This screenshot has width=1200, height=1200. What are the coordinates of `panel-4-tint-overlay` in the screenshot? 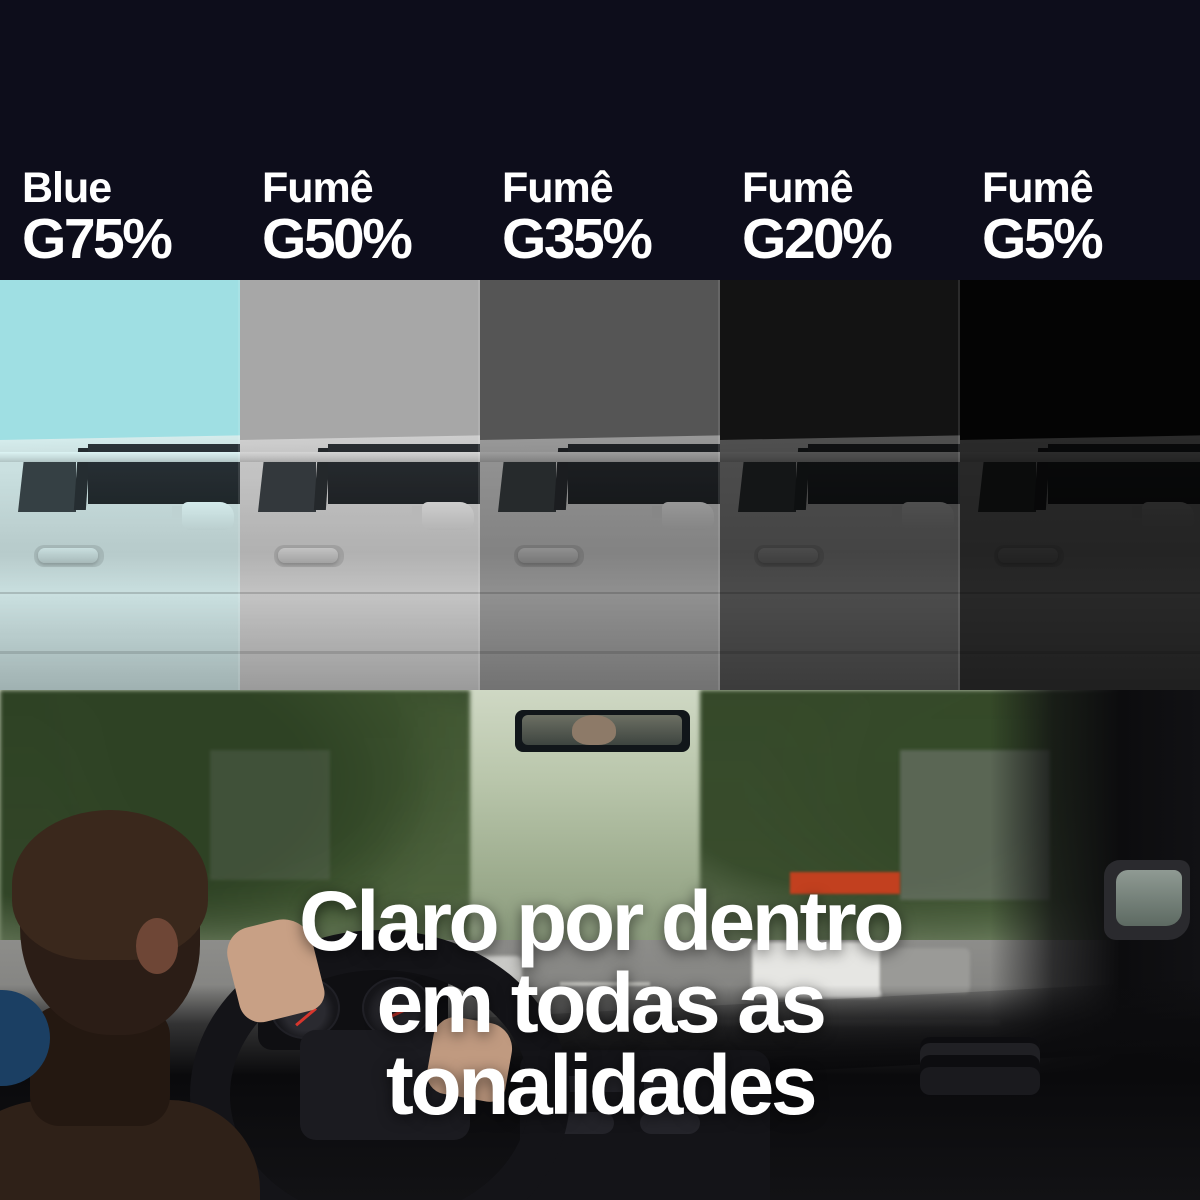 It's located at (1080, 485).